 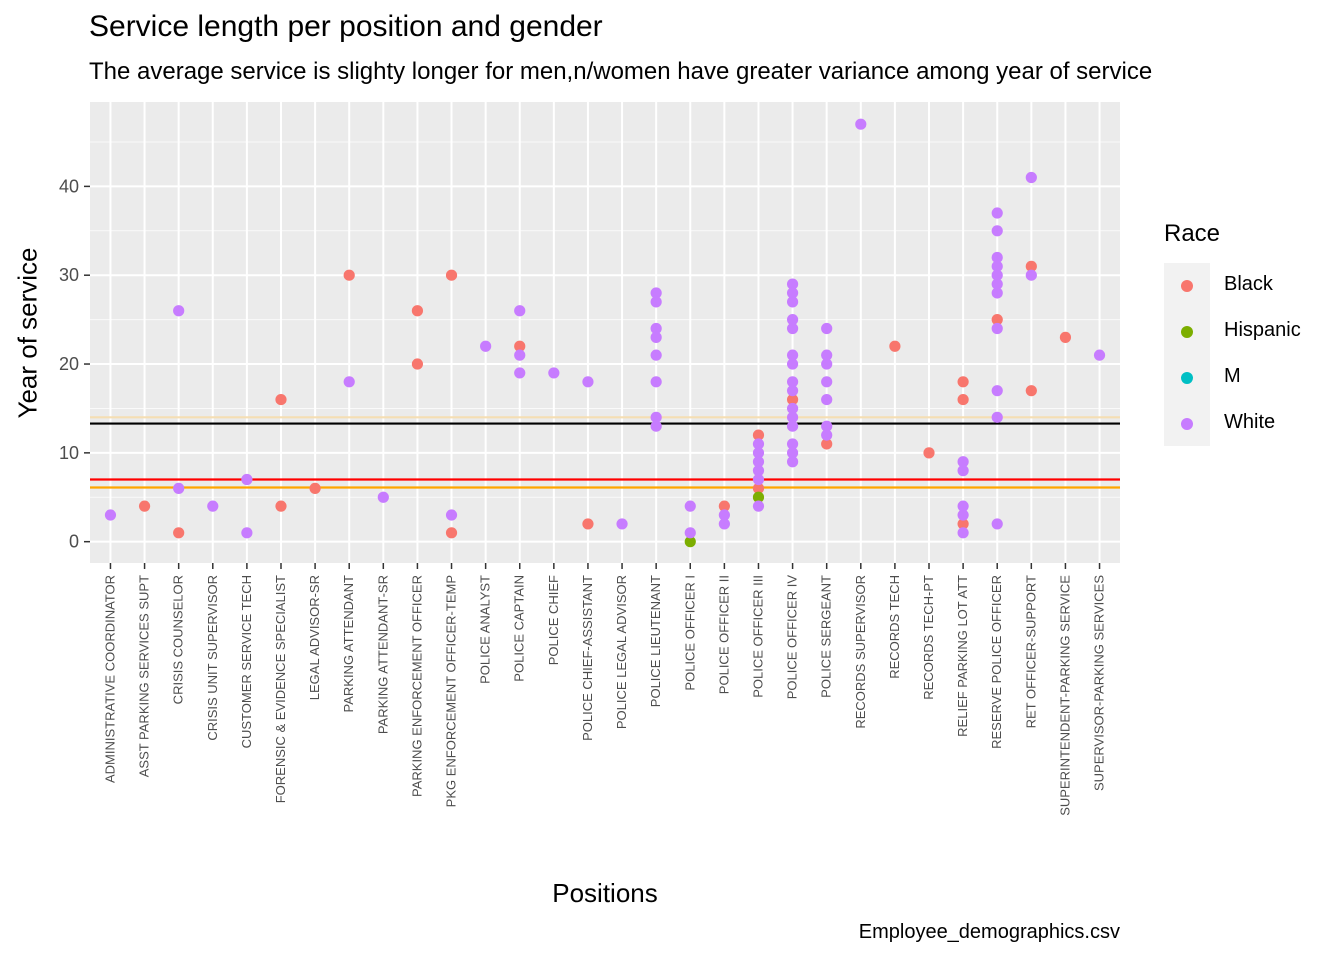 What do you see at coordinates (451, 691) in the screenshot?
I see `x-tick-label: PKG ENFORCEMENT OFFICER-TEMP` at bounding box center [451, 691].